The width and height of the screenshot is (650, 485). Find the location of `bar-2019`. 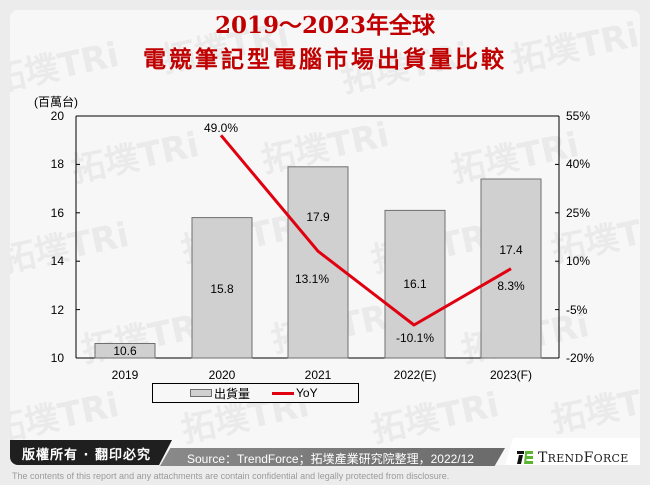

bar-2019 is located at coordinates (125, 351).